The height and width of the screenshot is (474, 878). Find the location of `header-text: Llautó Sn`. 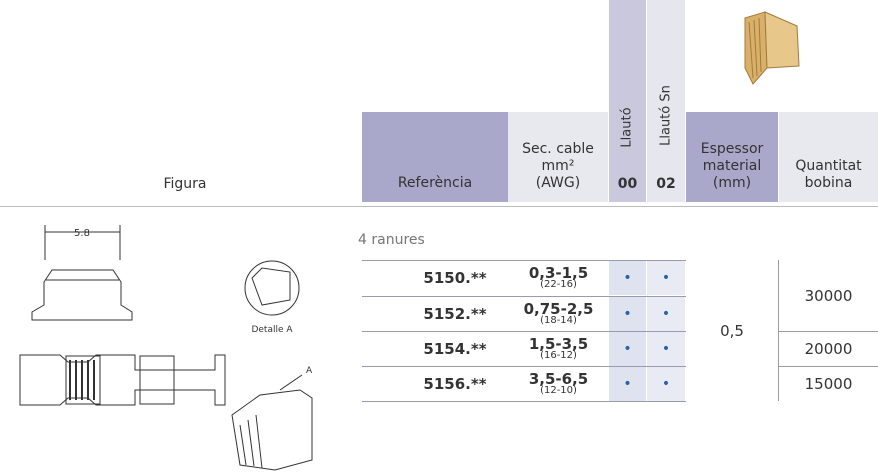

header-text: Llautó Sn is located at coordinates (666, 115).